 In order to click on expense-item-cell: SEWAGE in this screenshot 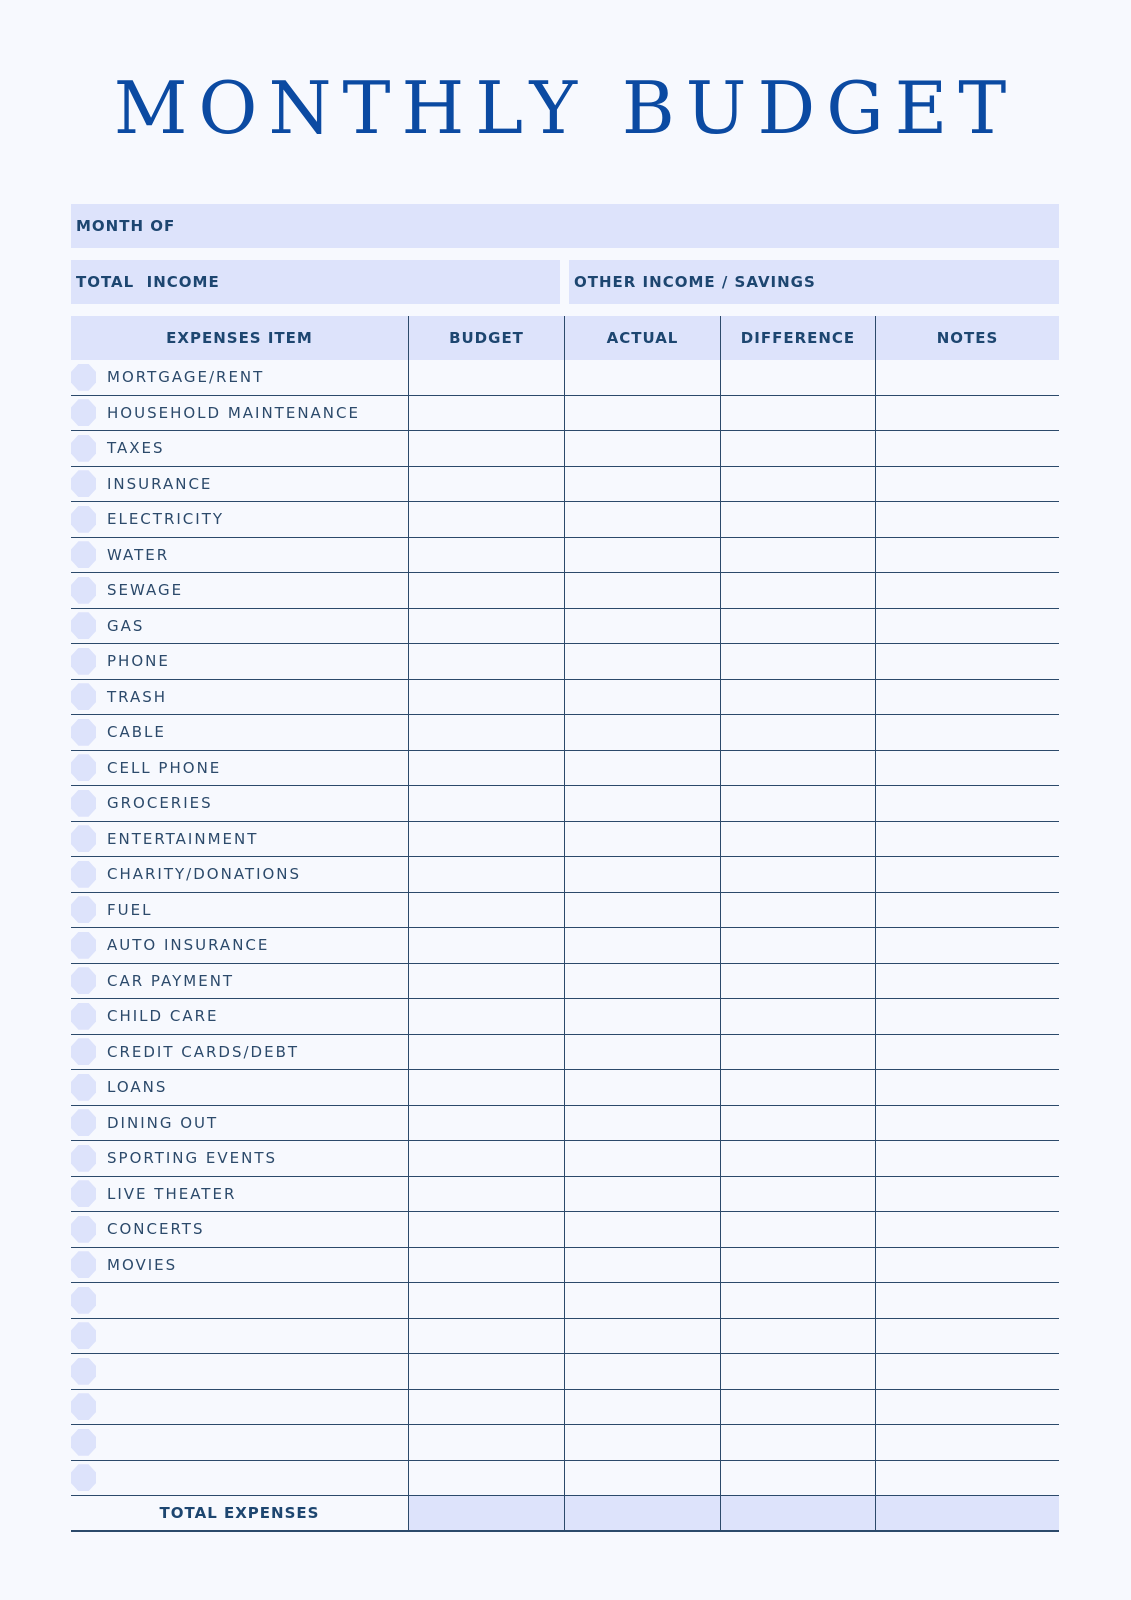, I will do `click(239, 590)`.